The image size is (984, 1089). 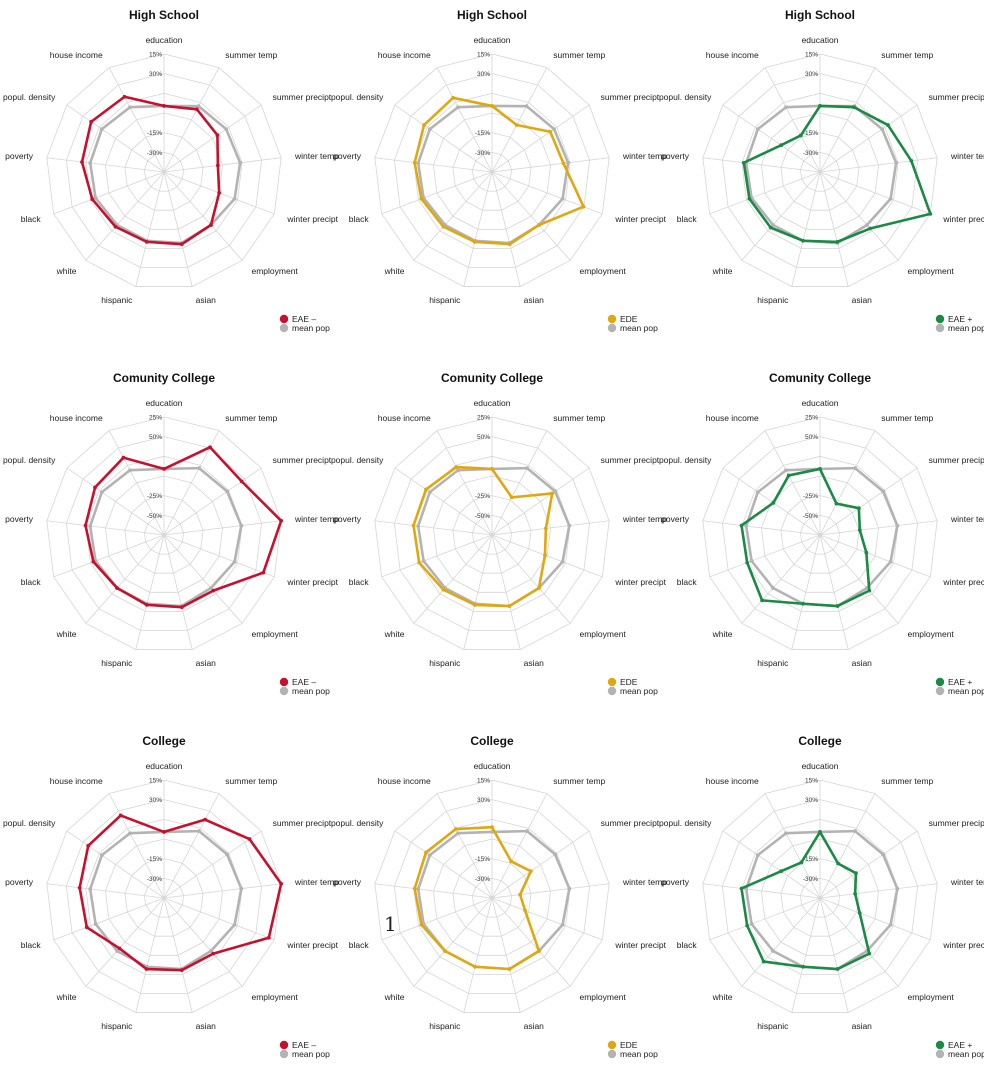 I want to click on axis-label-poverty: poverty, so click(x=19, y=519).